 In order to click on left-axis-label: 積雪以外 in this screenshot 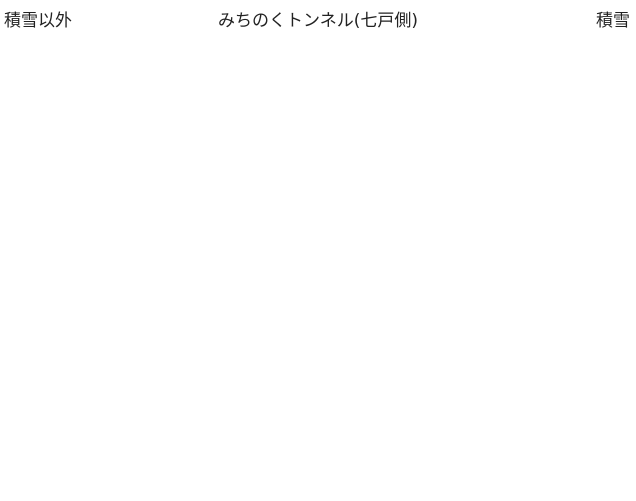, I will do `click(38, 21)`.